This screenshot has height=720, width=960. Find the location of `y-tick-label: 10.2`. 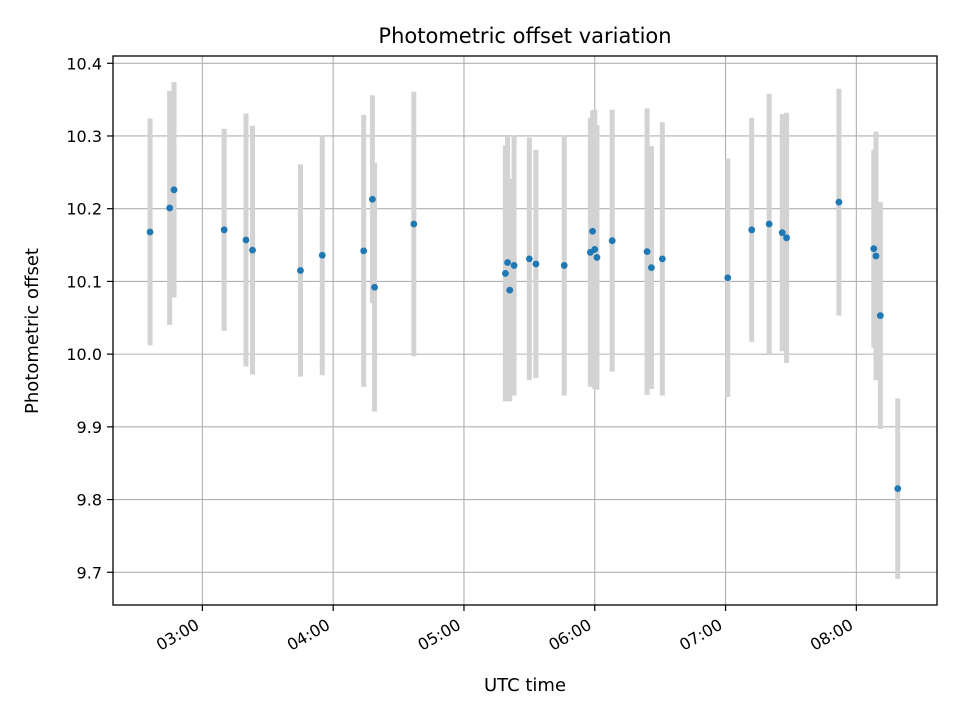

y-tick-label: 10.2 is located at coordinates (84, 209).